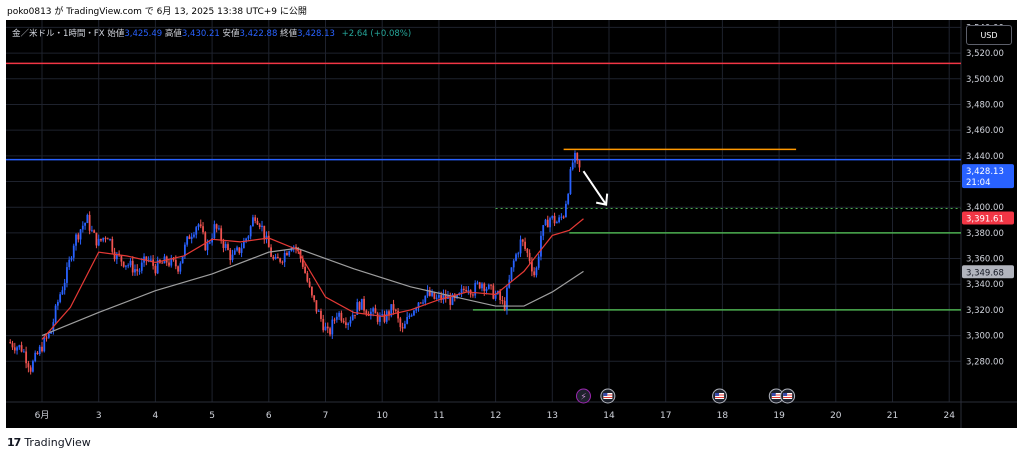  What do you see at coordinates (609, 416) in the screenshot?
I see `x-tick-label: 14` at bounding box center [609, 416].